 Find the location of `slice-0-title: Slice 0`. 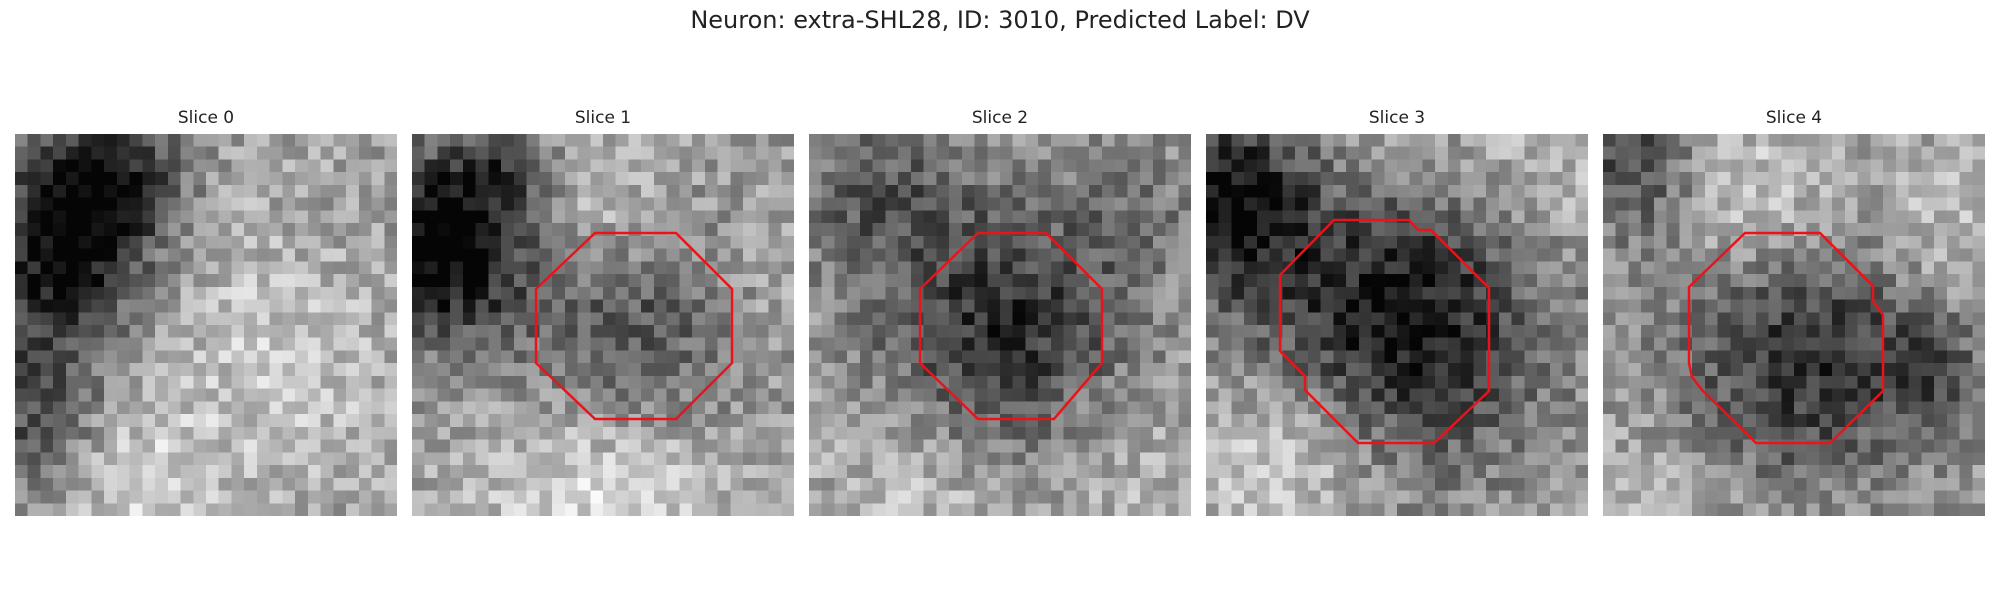

slice-0-title: Slice 0 is located at coordinates (206, 118).